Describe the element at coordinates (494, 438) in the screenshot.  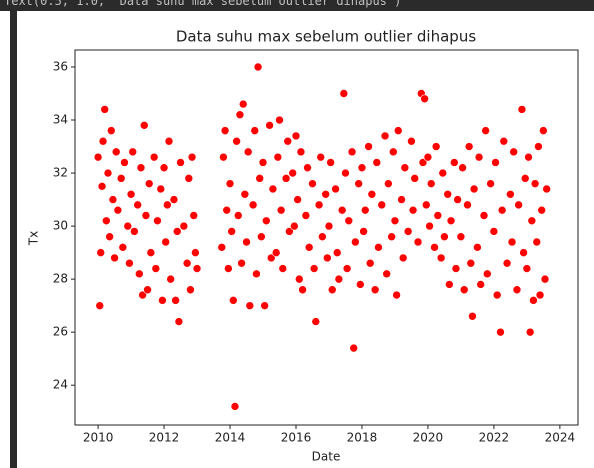
I see `x-tick-label: 2022` at that location.